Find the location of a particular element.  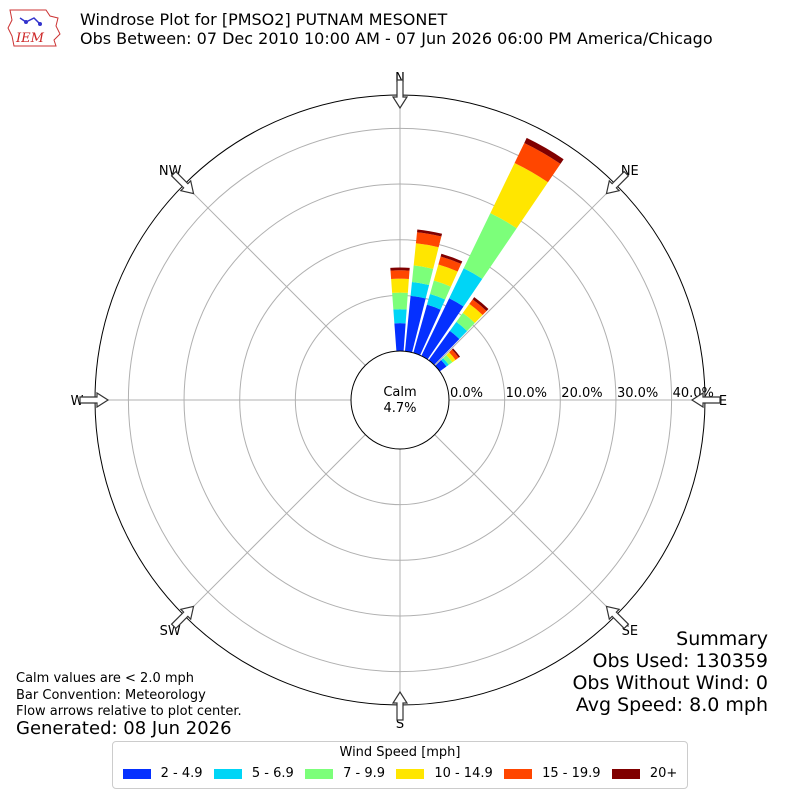

calm-circle is located at coordinates (400, 400).